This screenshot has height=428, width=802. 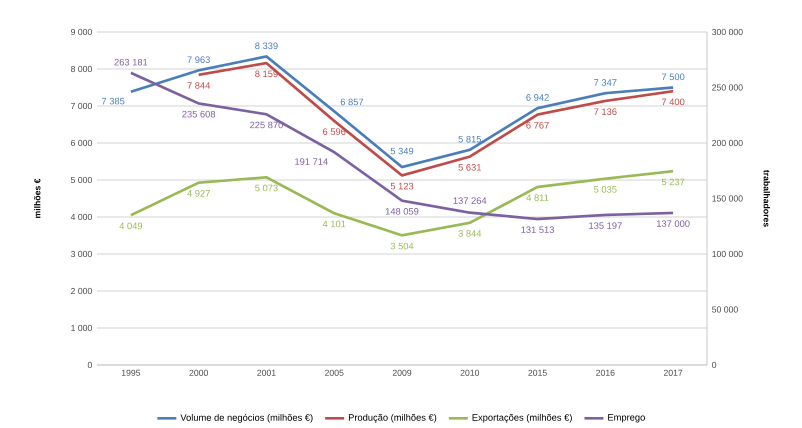 I want to click on data-label: 137 264, so click(x=470, y=200).